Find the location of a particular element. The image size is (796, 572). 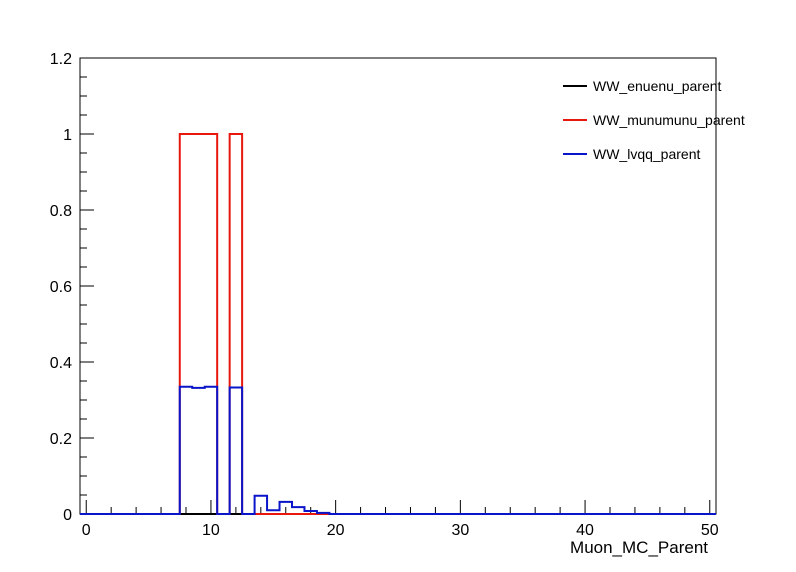

y-axis: 0 0.2 0.4 0.6 0.8 1 1.2 is located at coordinates (72, 287).